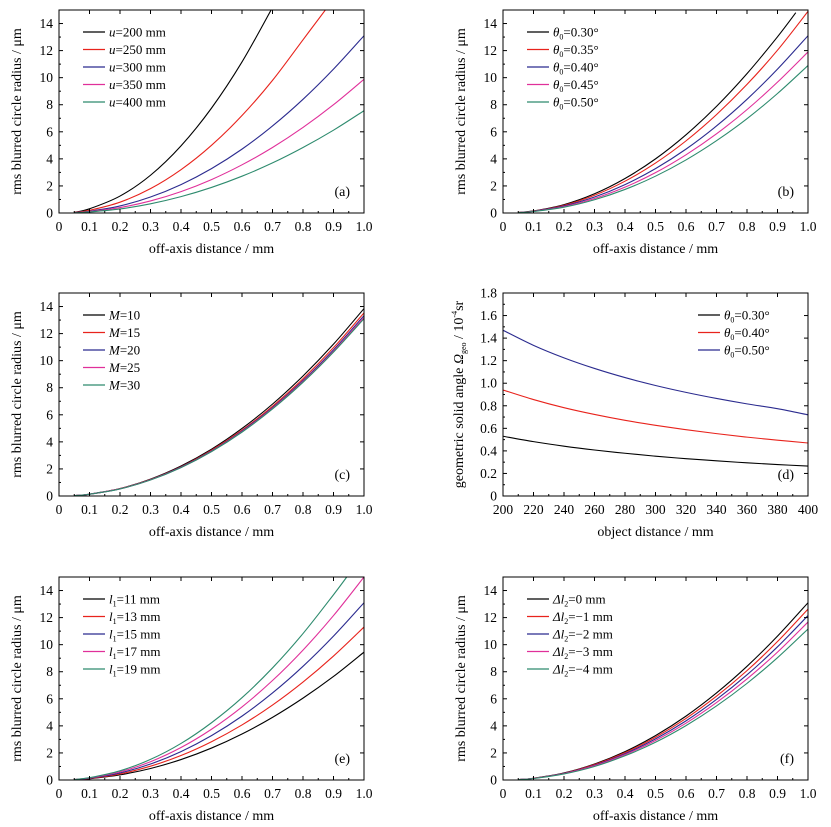  What do you see at coordinates (137, 84) in the screenshot?
I see `legend-label: u=350 mm` at bounding box center [137, 84].